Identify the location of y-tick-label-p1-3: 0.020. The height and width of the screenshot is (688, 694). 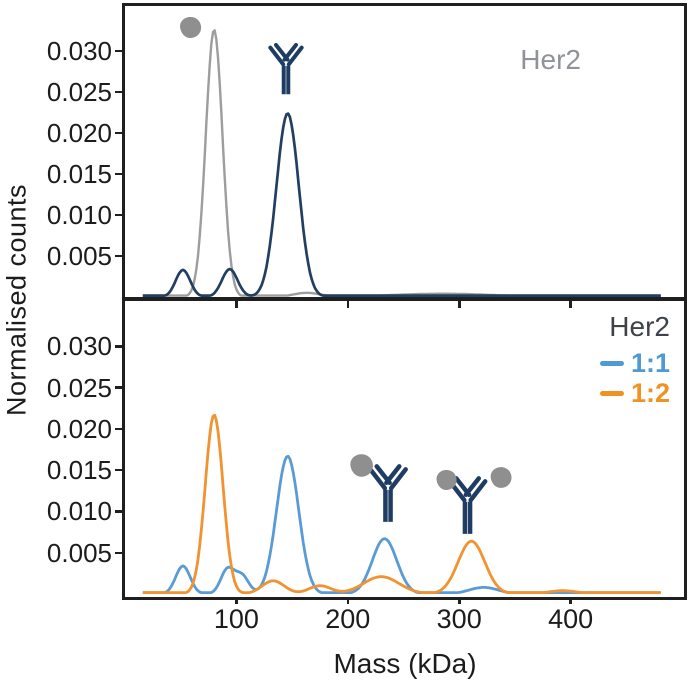
(79, 428).